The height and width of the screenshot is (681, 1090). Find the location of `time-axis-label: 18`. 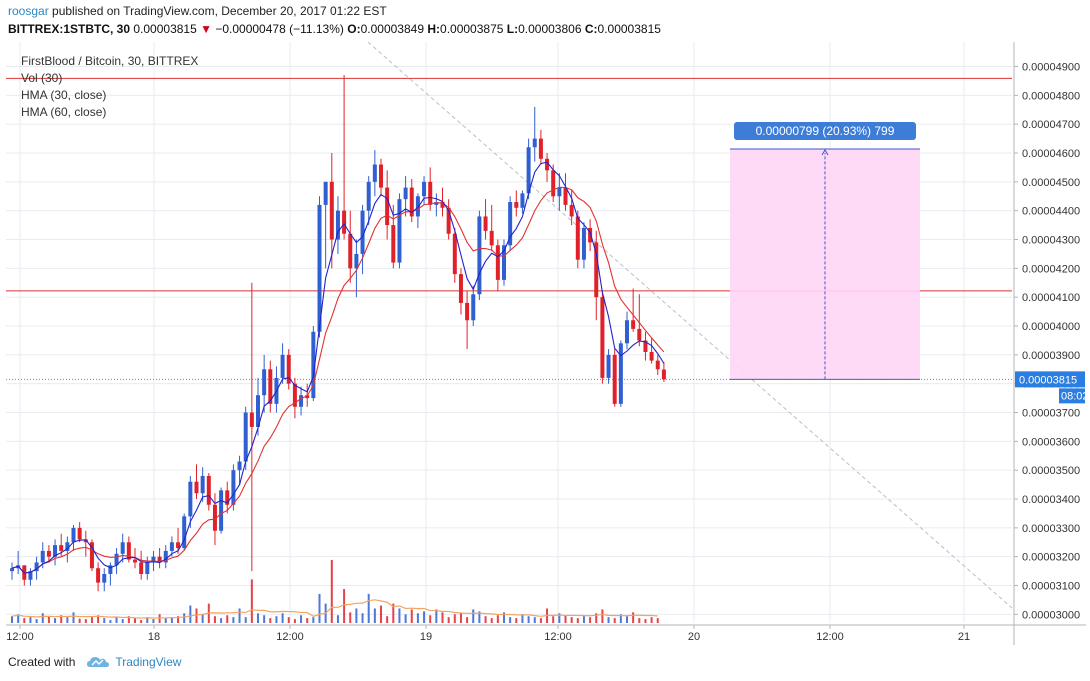

time-axis-label: 18 is located at coordinates (154, 637).